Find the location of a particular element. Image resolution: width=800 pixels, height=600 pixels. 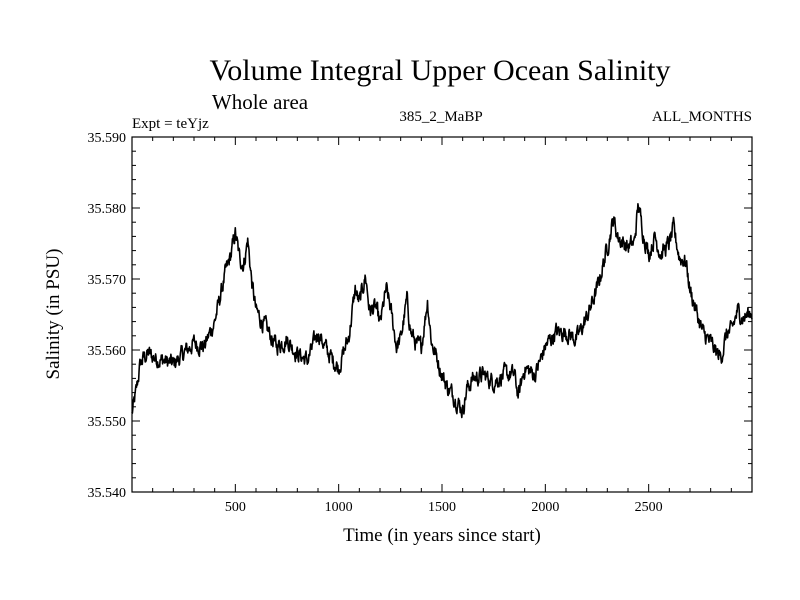

x-tick-label: 1000 is located at coordinates (339, 507).